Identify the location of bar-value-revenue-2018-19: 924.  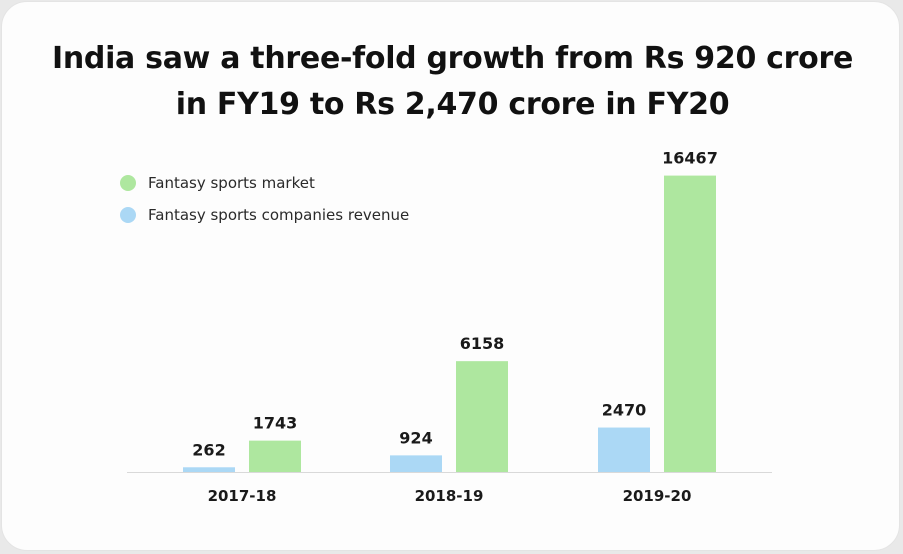
(415, 437).